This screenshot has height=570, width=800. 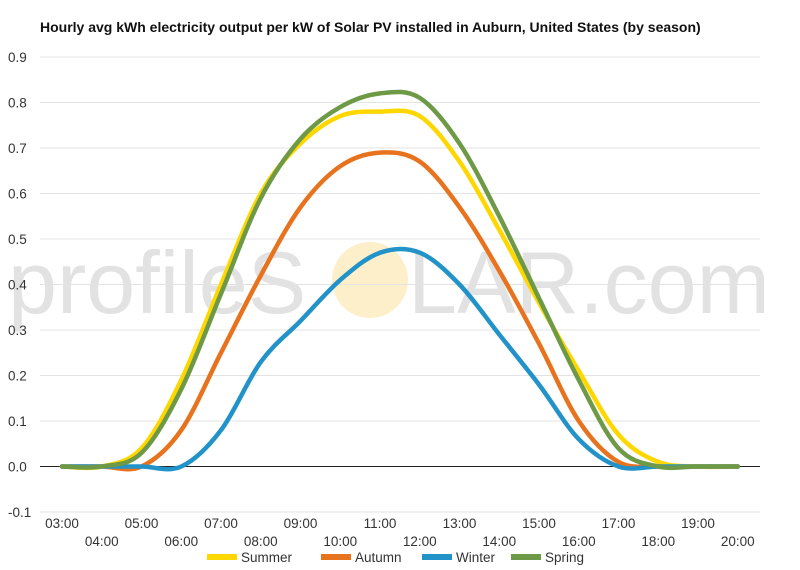 What do you see at coordinates (181, 541) in the screenshot?
I see `x-tick-label: 06:00` at bounding box center [181, 541].